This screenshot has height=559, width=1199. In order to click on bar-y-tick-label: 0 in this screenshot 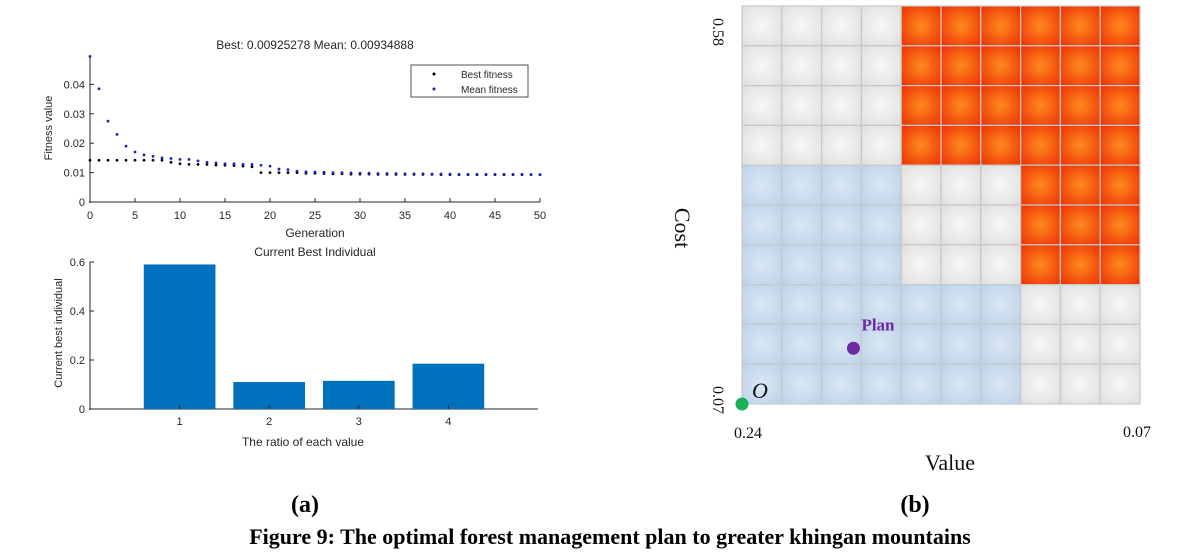, I will do `click(82, 410)`.